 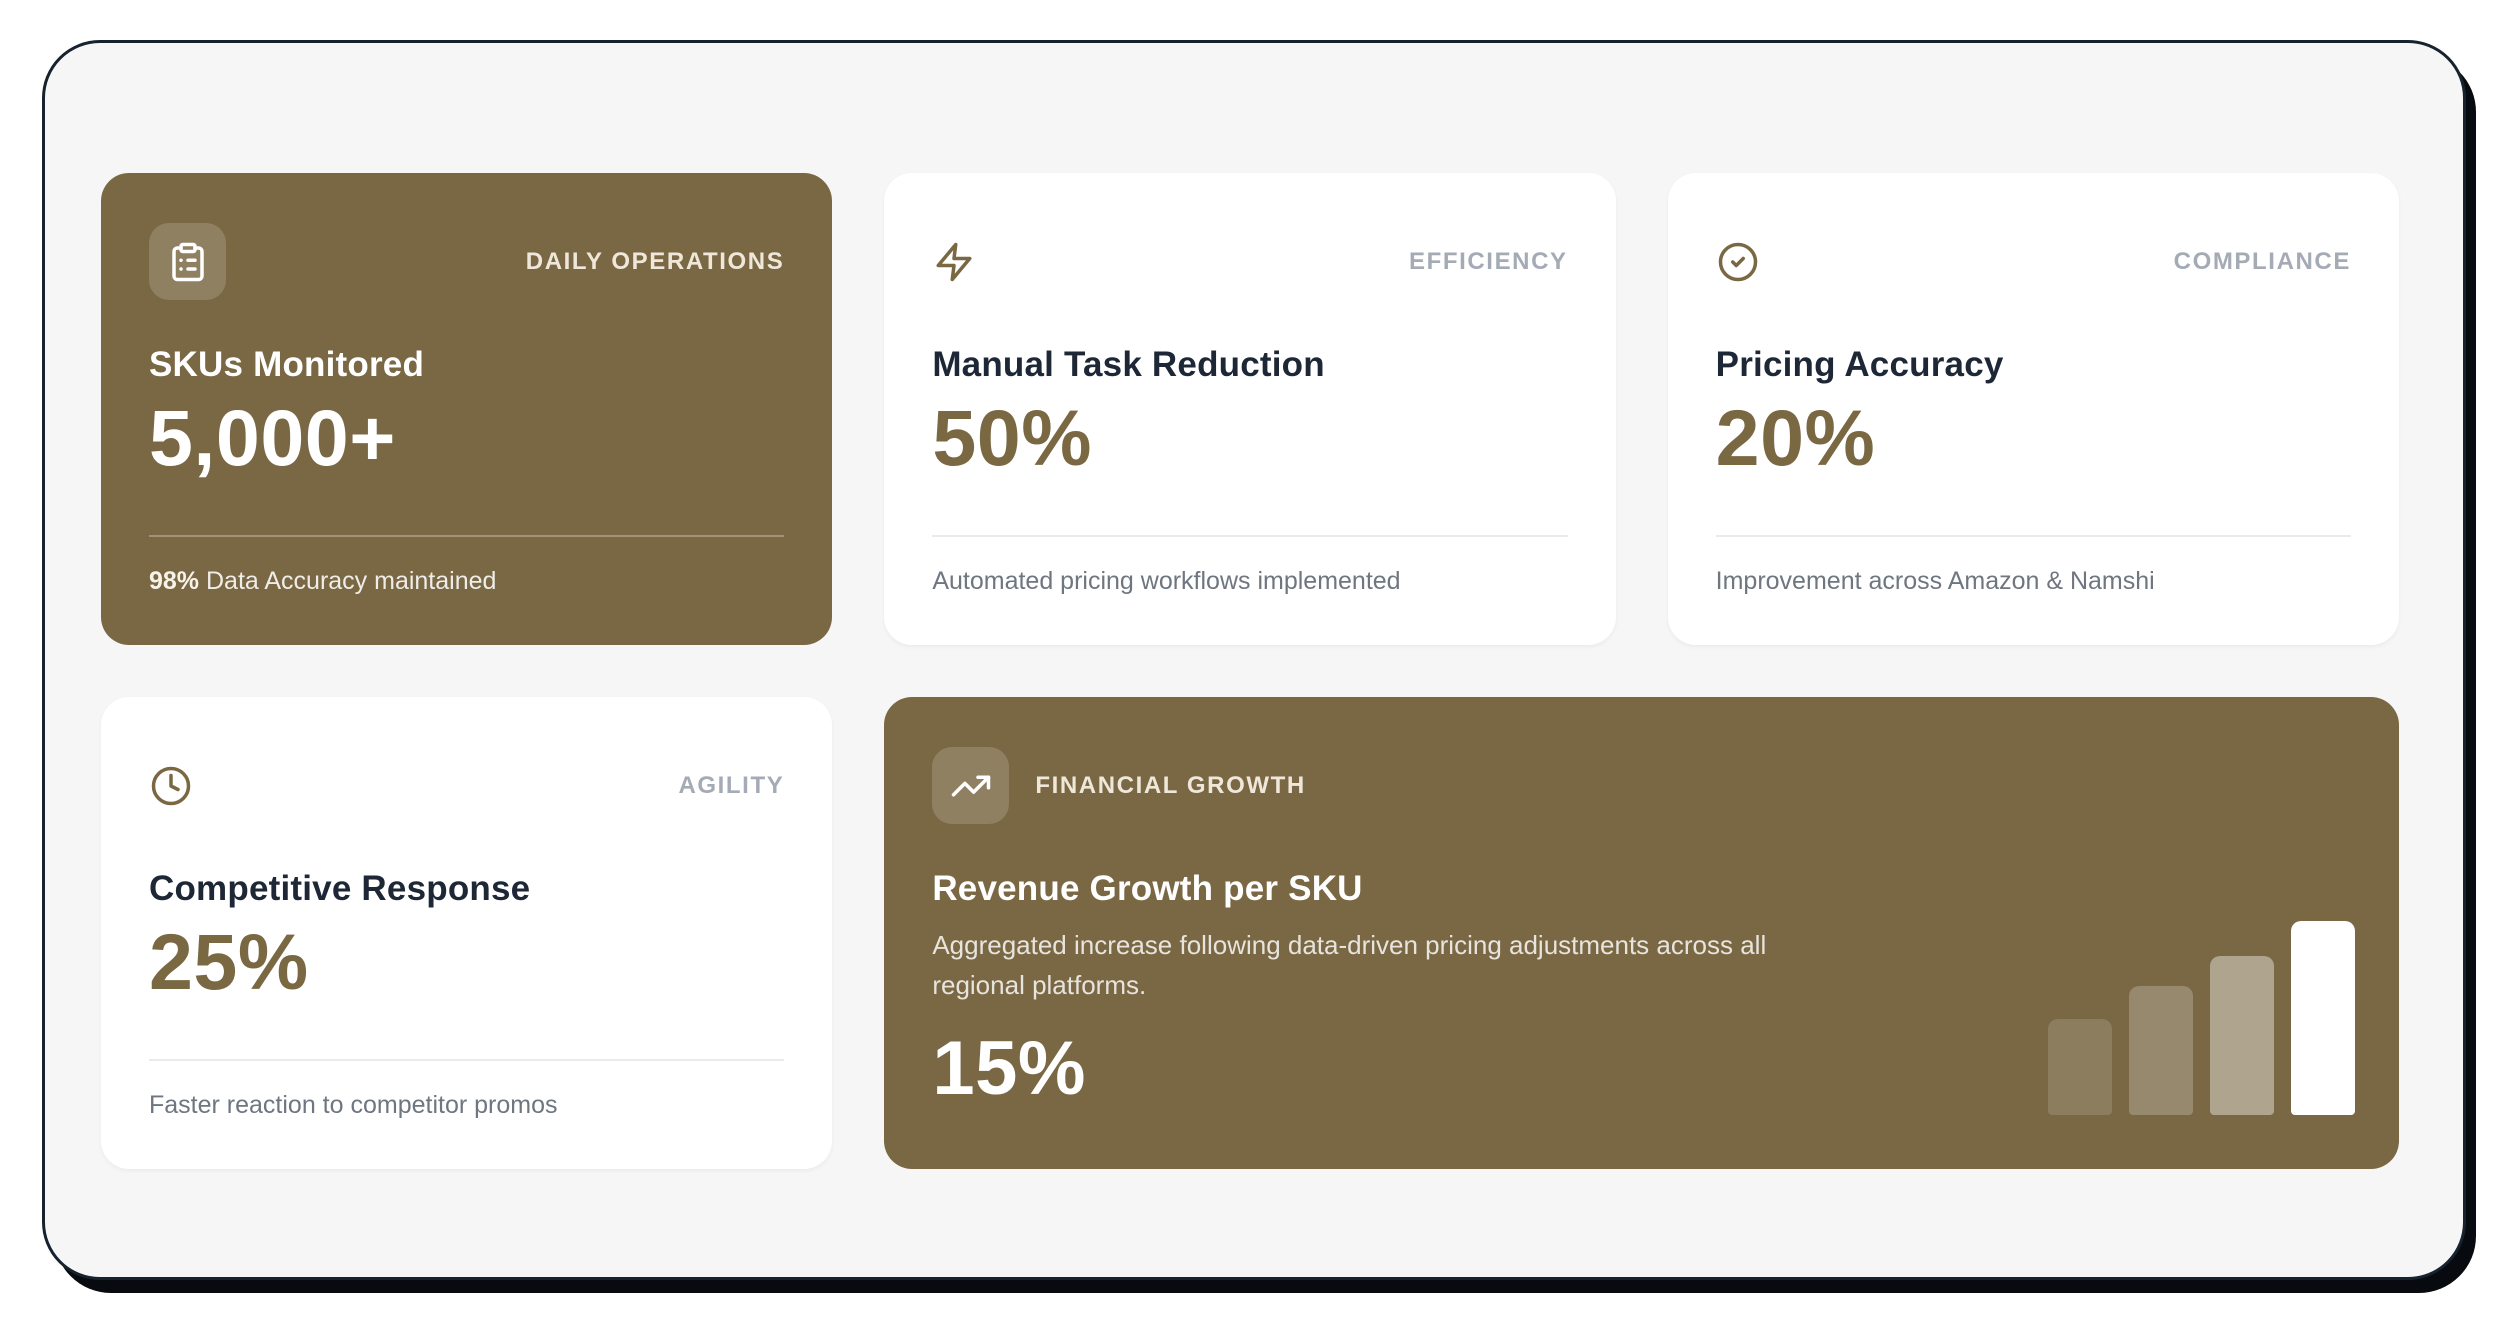 What do you see at coordinates (466, 261) in the screenshot?
I see `card-header: DAILY OPERATIONS` at bounding box center [466, 261].